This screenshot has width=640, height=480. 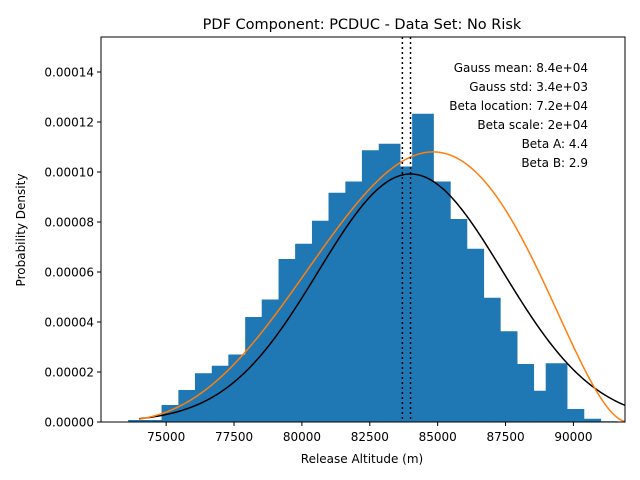 What do you see at coordinates (69, 323) in the screenshot?
I see `y-tick-label: 0.00004` at bounding box center [69, 323].